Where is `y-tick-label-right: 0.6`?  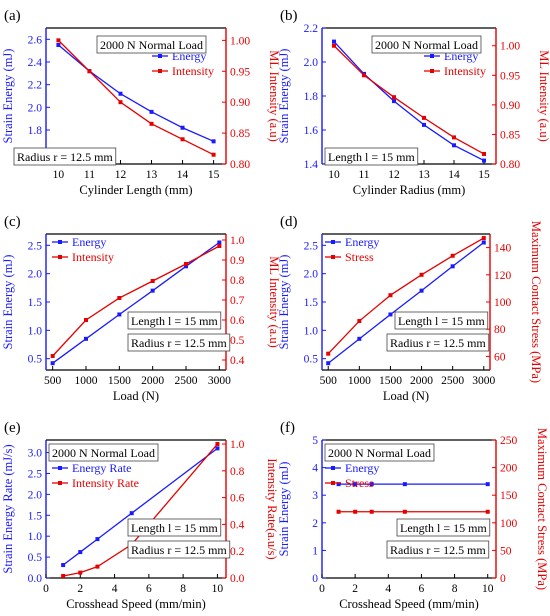
y-tick-label-right: 0.6 is located at coordinates (237, 321).